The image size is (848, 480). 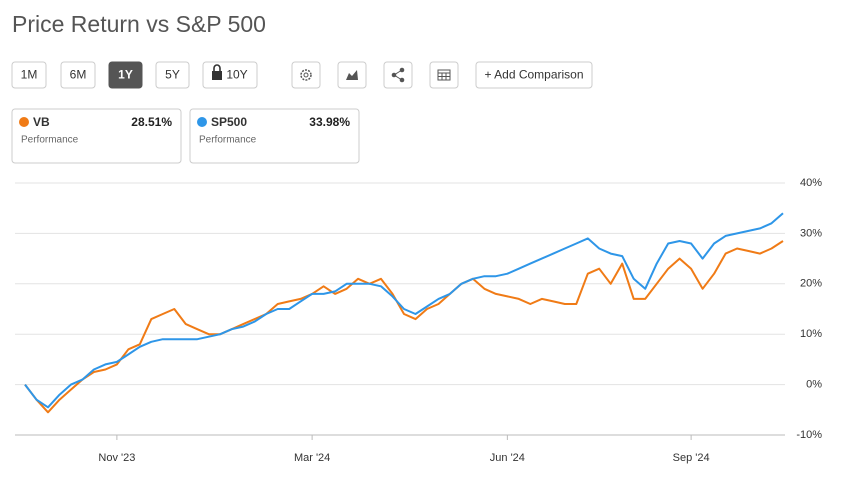 I want to click on range-label: 5Y, so click(x=172, y=75).